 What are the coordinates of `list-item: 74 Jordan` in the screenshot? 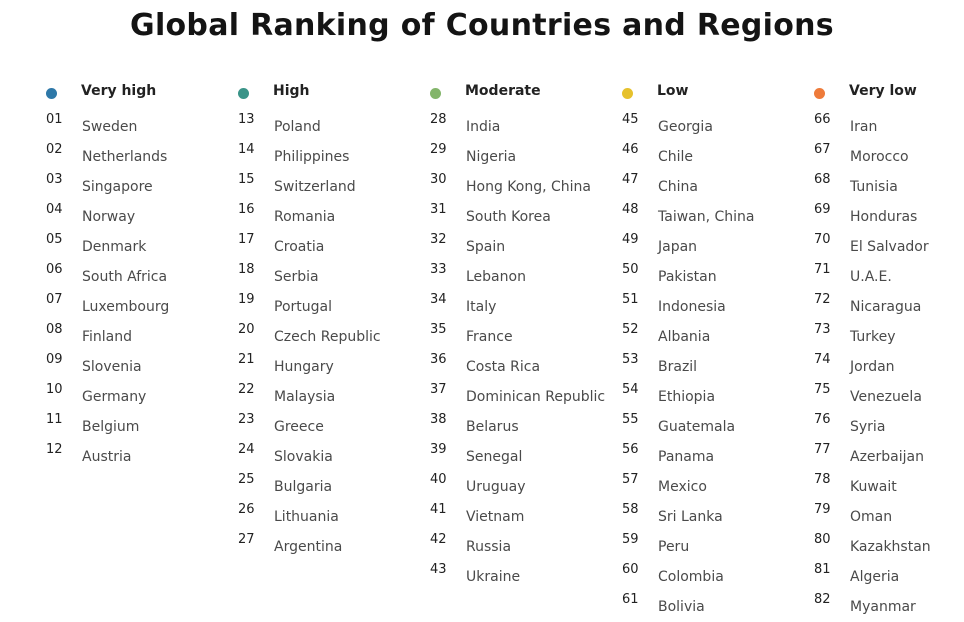 It's located at (889, 367).